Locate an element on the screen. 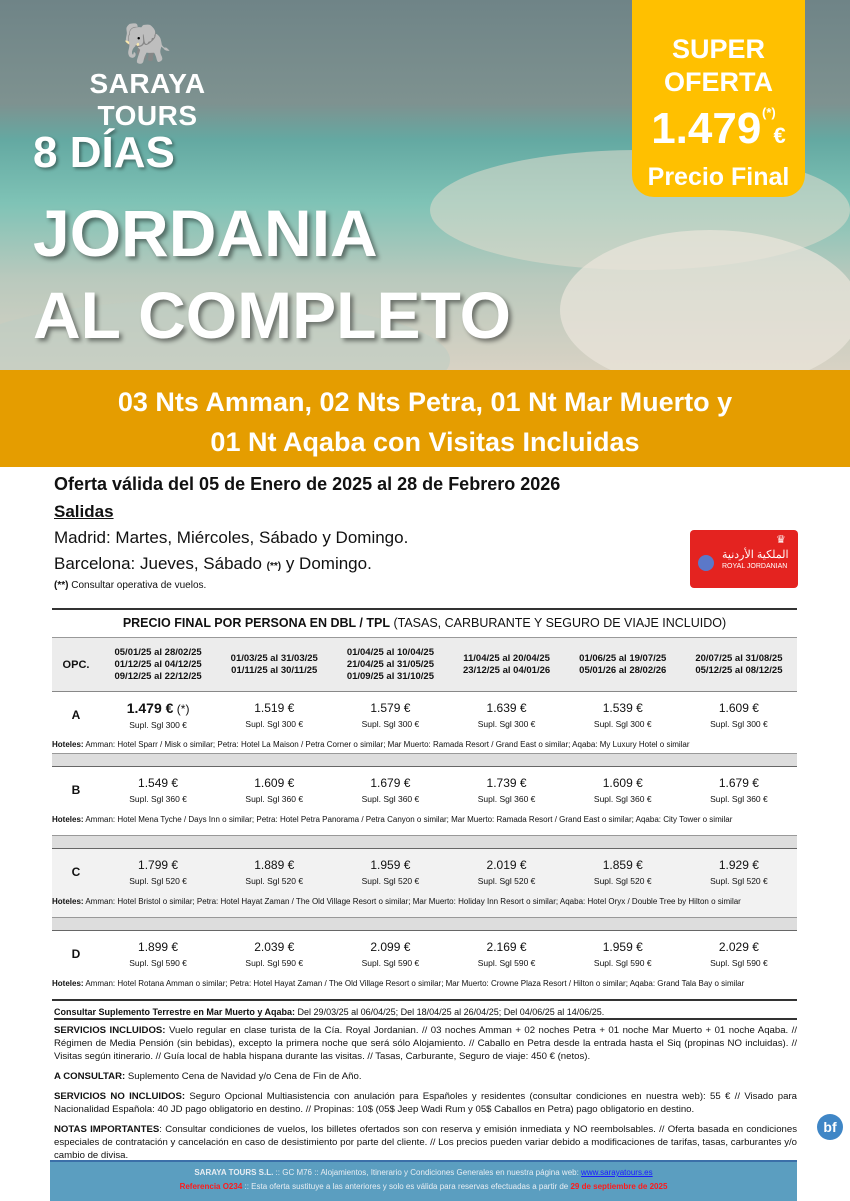  price-cell: 1.479 € (*) Supl. Sgl 300 € is located at coordinates (158, 715).